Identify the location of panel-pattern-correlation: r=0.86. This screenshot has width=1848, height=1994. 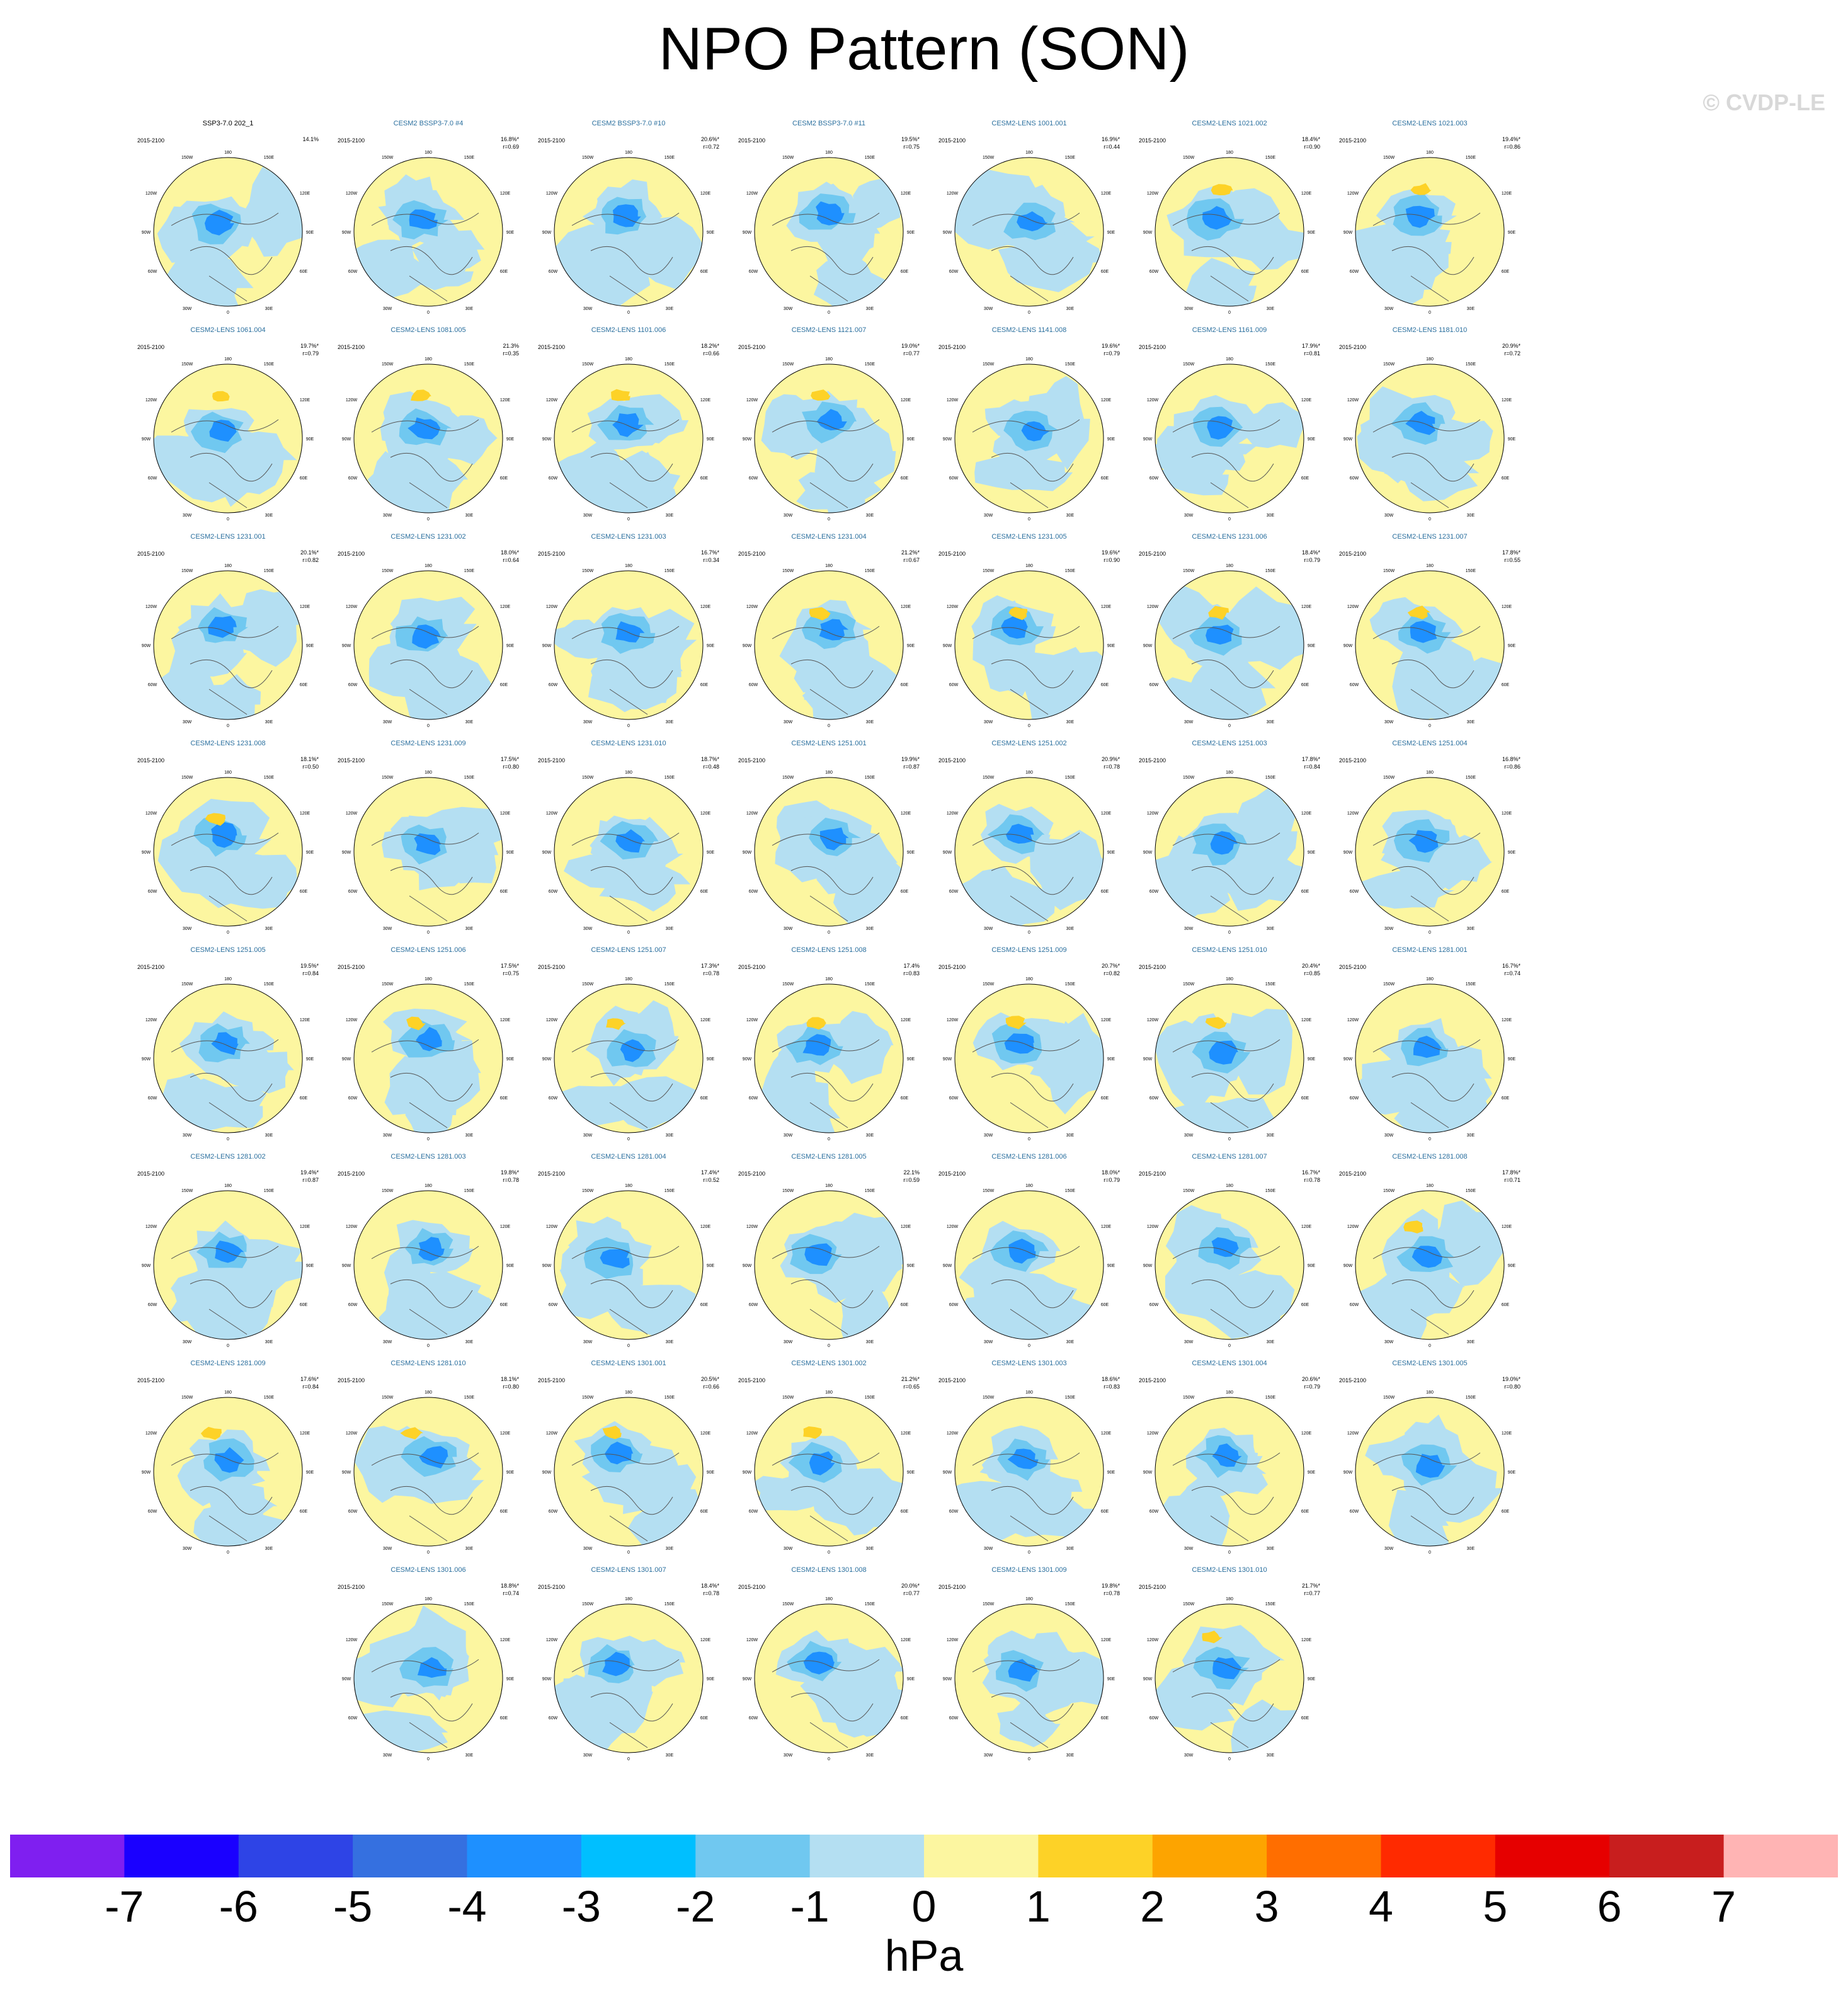
(1512, 147).